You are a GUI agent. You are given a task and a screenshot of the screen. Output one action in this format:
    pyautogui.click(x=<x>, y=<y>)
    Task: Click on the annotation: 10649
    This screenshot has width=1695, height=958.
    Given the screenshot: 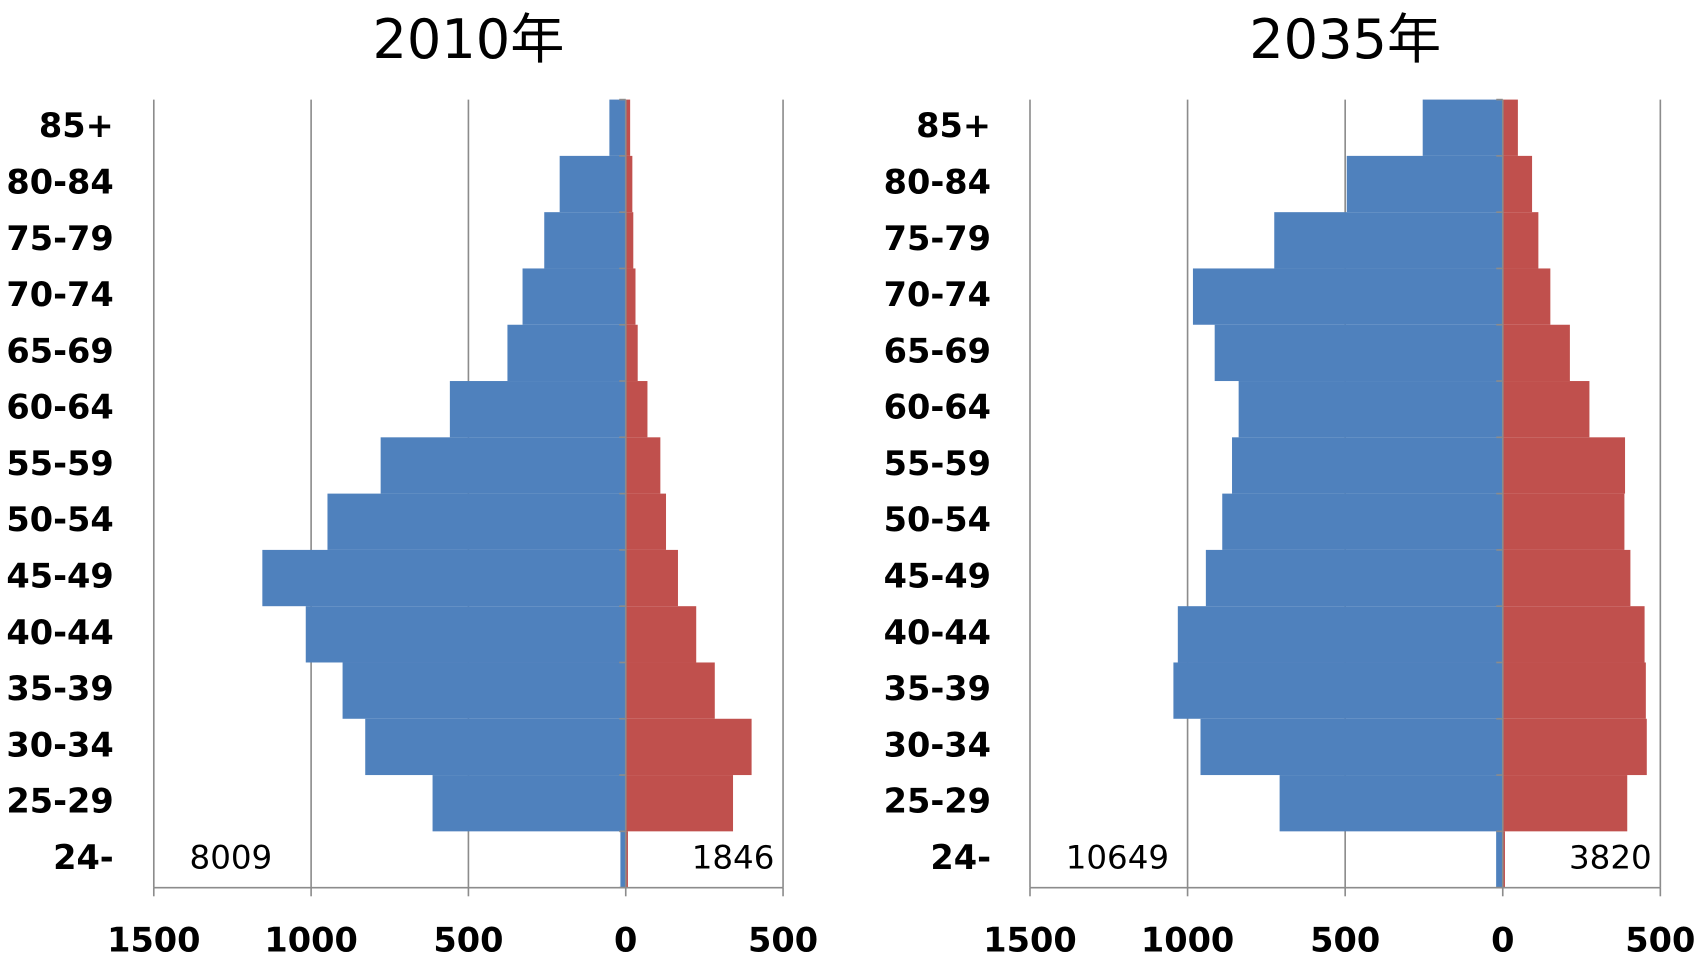 What is the action you would take?
    pyautogui.click(x=1117, y=857)
    